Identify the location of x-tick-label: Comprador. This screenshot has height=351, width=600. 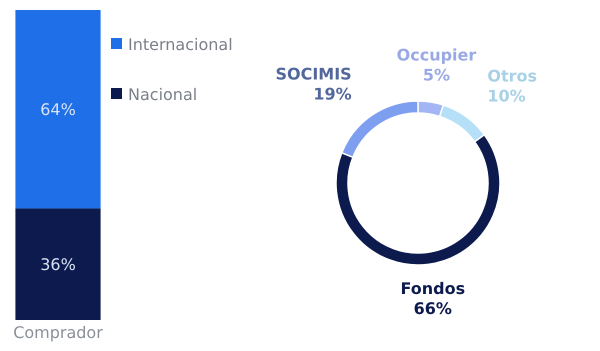
(58, 332).